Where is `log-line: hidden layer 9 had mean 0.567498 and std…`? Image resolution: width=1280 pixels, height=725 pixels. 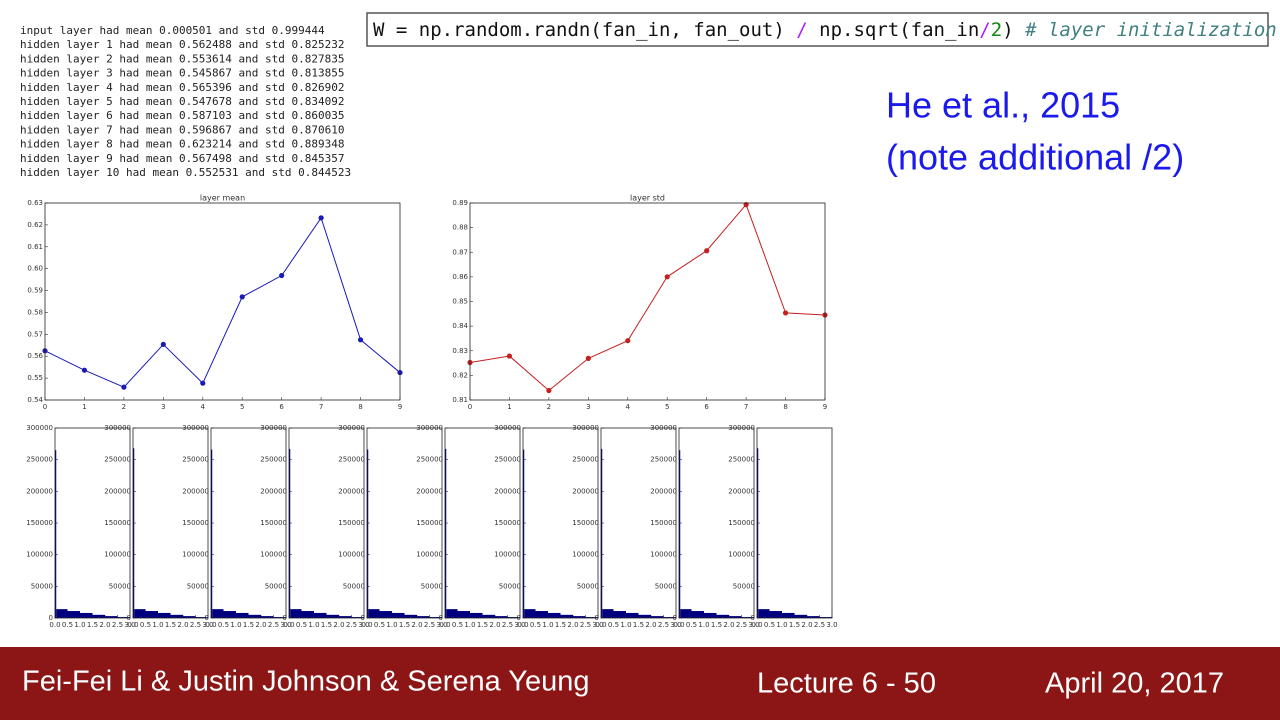
log-line: hidden layer 9 had mean 0.567498 and std… is located at coordinates (182, 158).